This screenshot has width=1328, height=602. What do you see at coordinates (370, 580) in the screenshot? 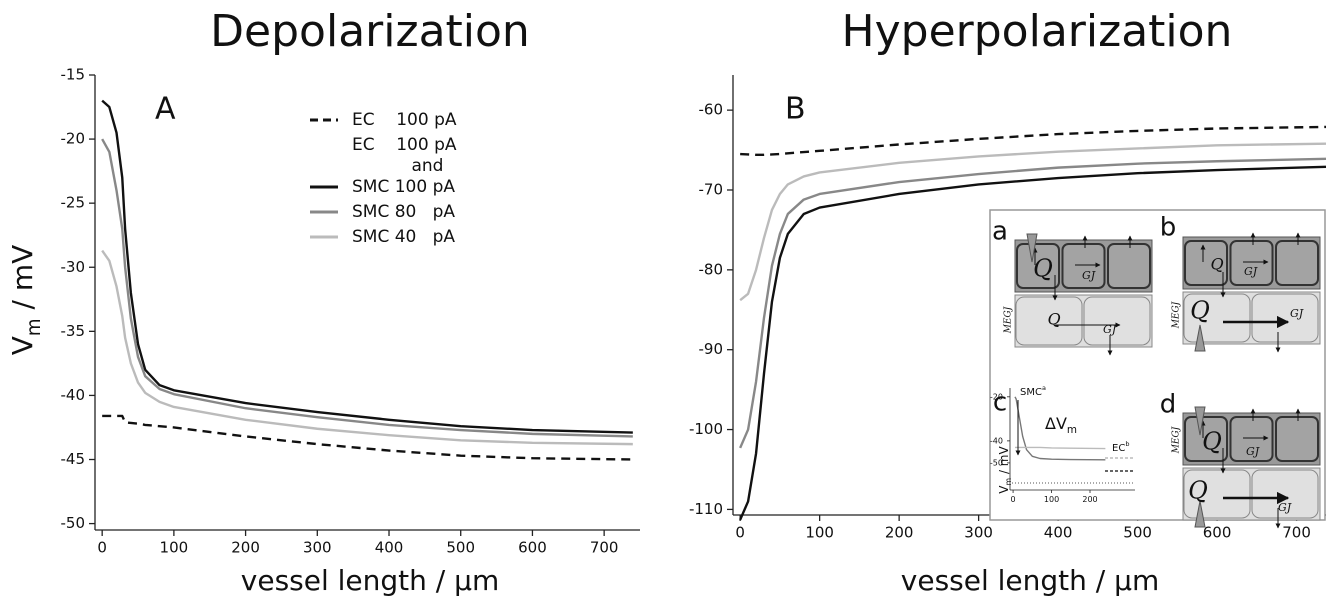
I see `x-axis-label: vessel length / μm` at bounding box center [370, 580].